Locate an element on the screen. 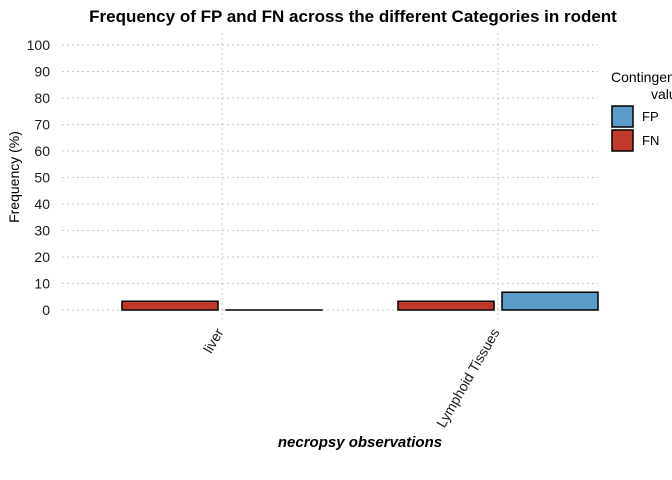 This screenshot has height=480, width=672. y-axis-title: Frequency (%) is located at coordinates (14, 177).